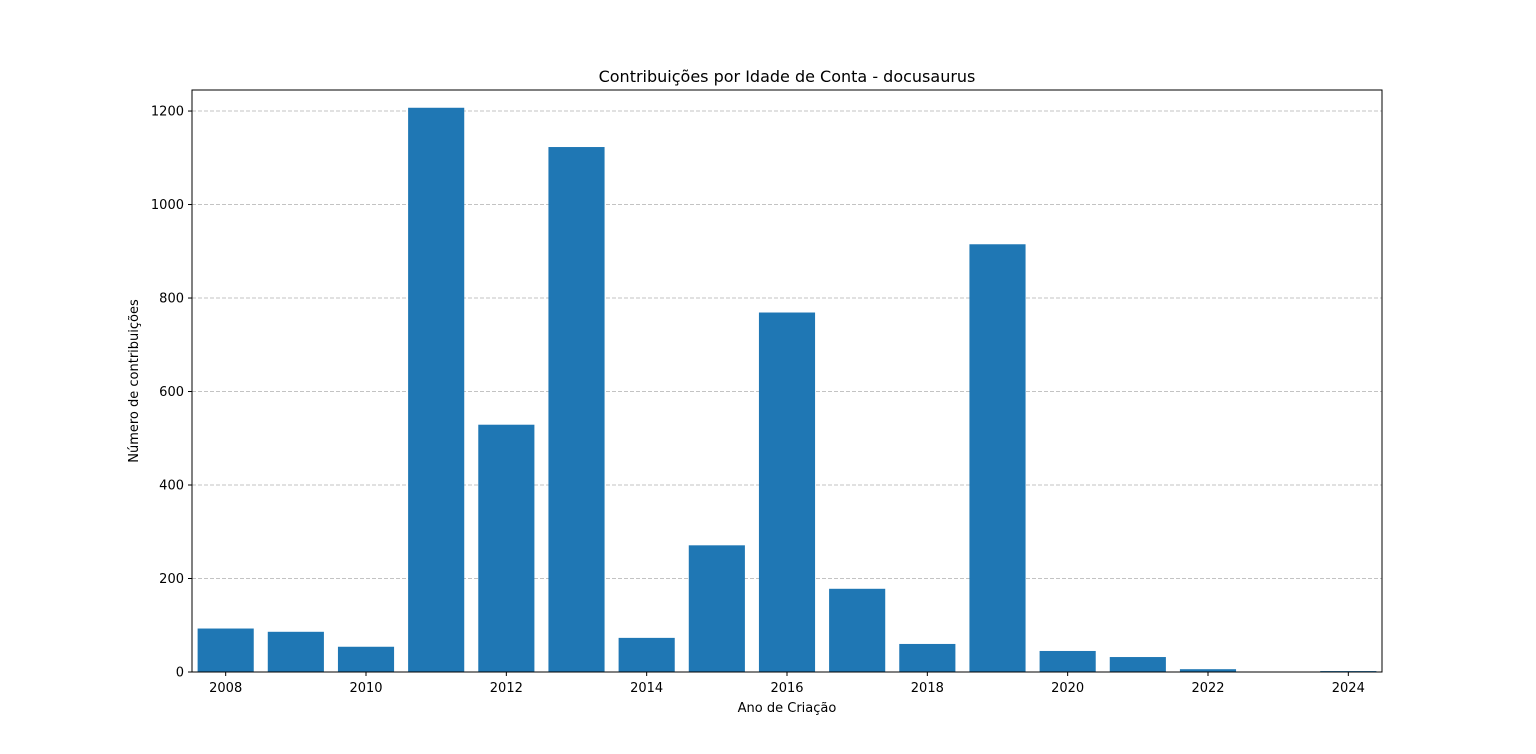  Describe the element at coordinates (646, 654) in the screenshot. I see `bar-2014` at that location.